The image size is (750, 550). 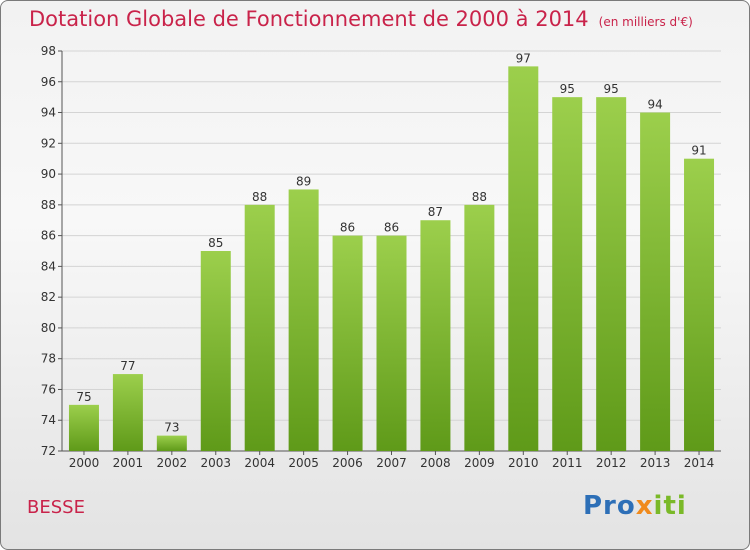 I want to click on x-tick-label: 2008, so click(x=435, y=463).